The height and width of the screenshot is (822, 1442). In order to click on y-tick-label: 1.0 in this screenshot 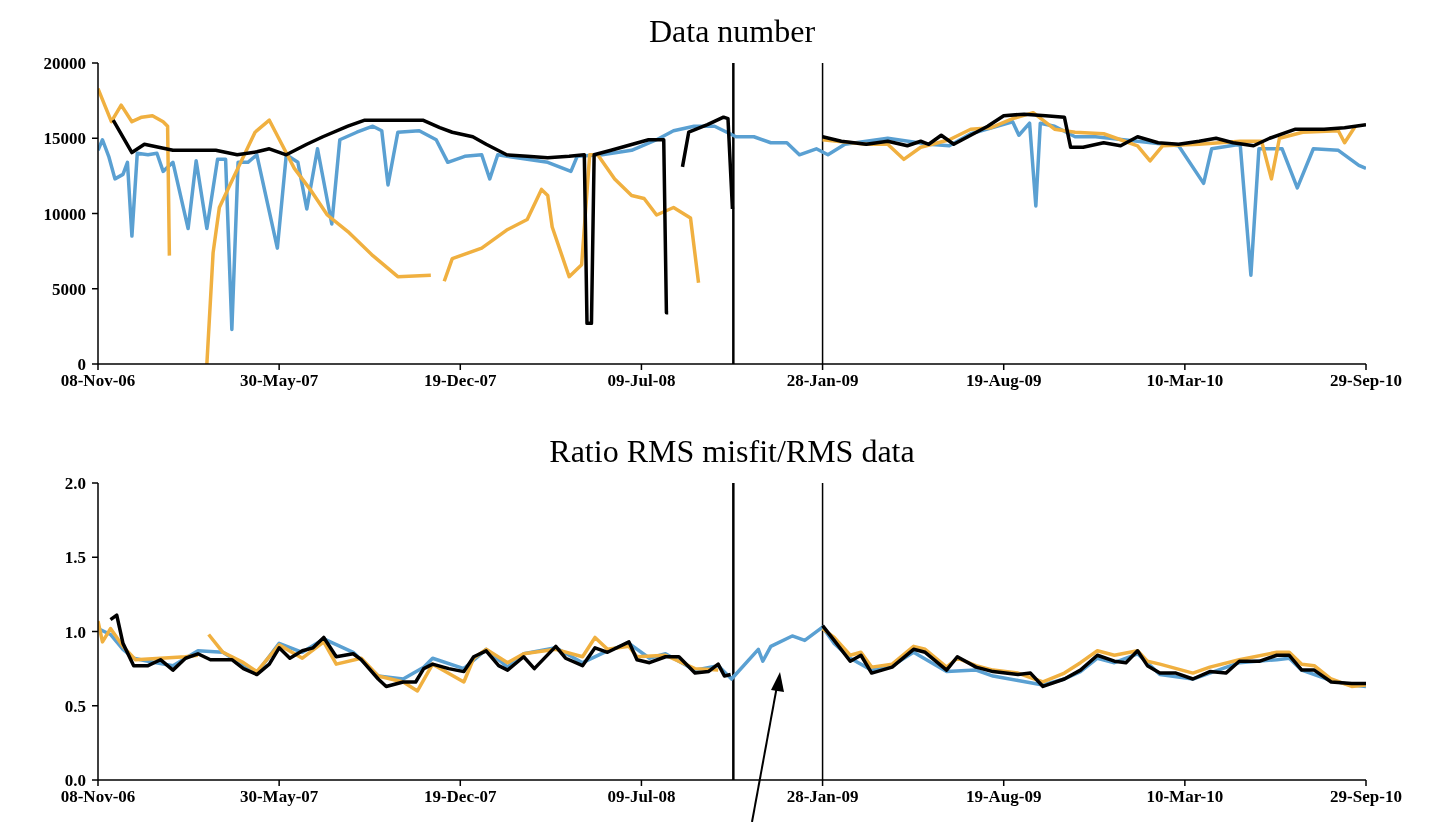, I will do `click(75, 632)`.